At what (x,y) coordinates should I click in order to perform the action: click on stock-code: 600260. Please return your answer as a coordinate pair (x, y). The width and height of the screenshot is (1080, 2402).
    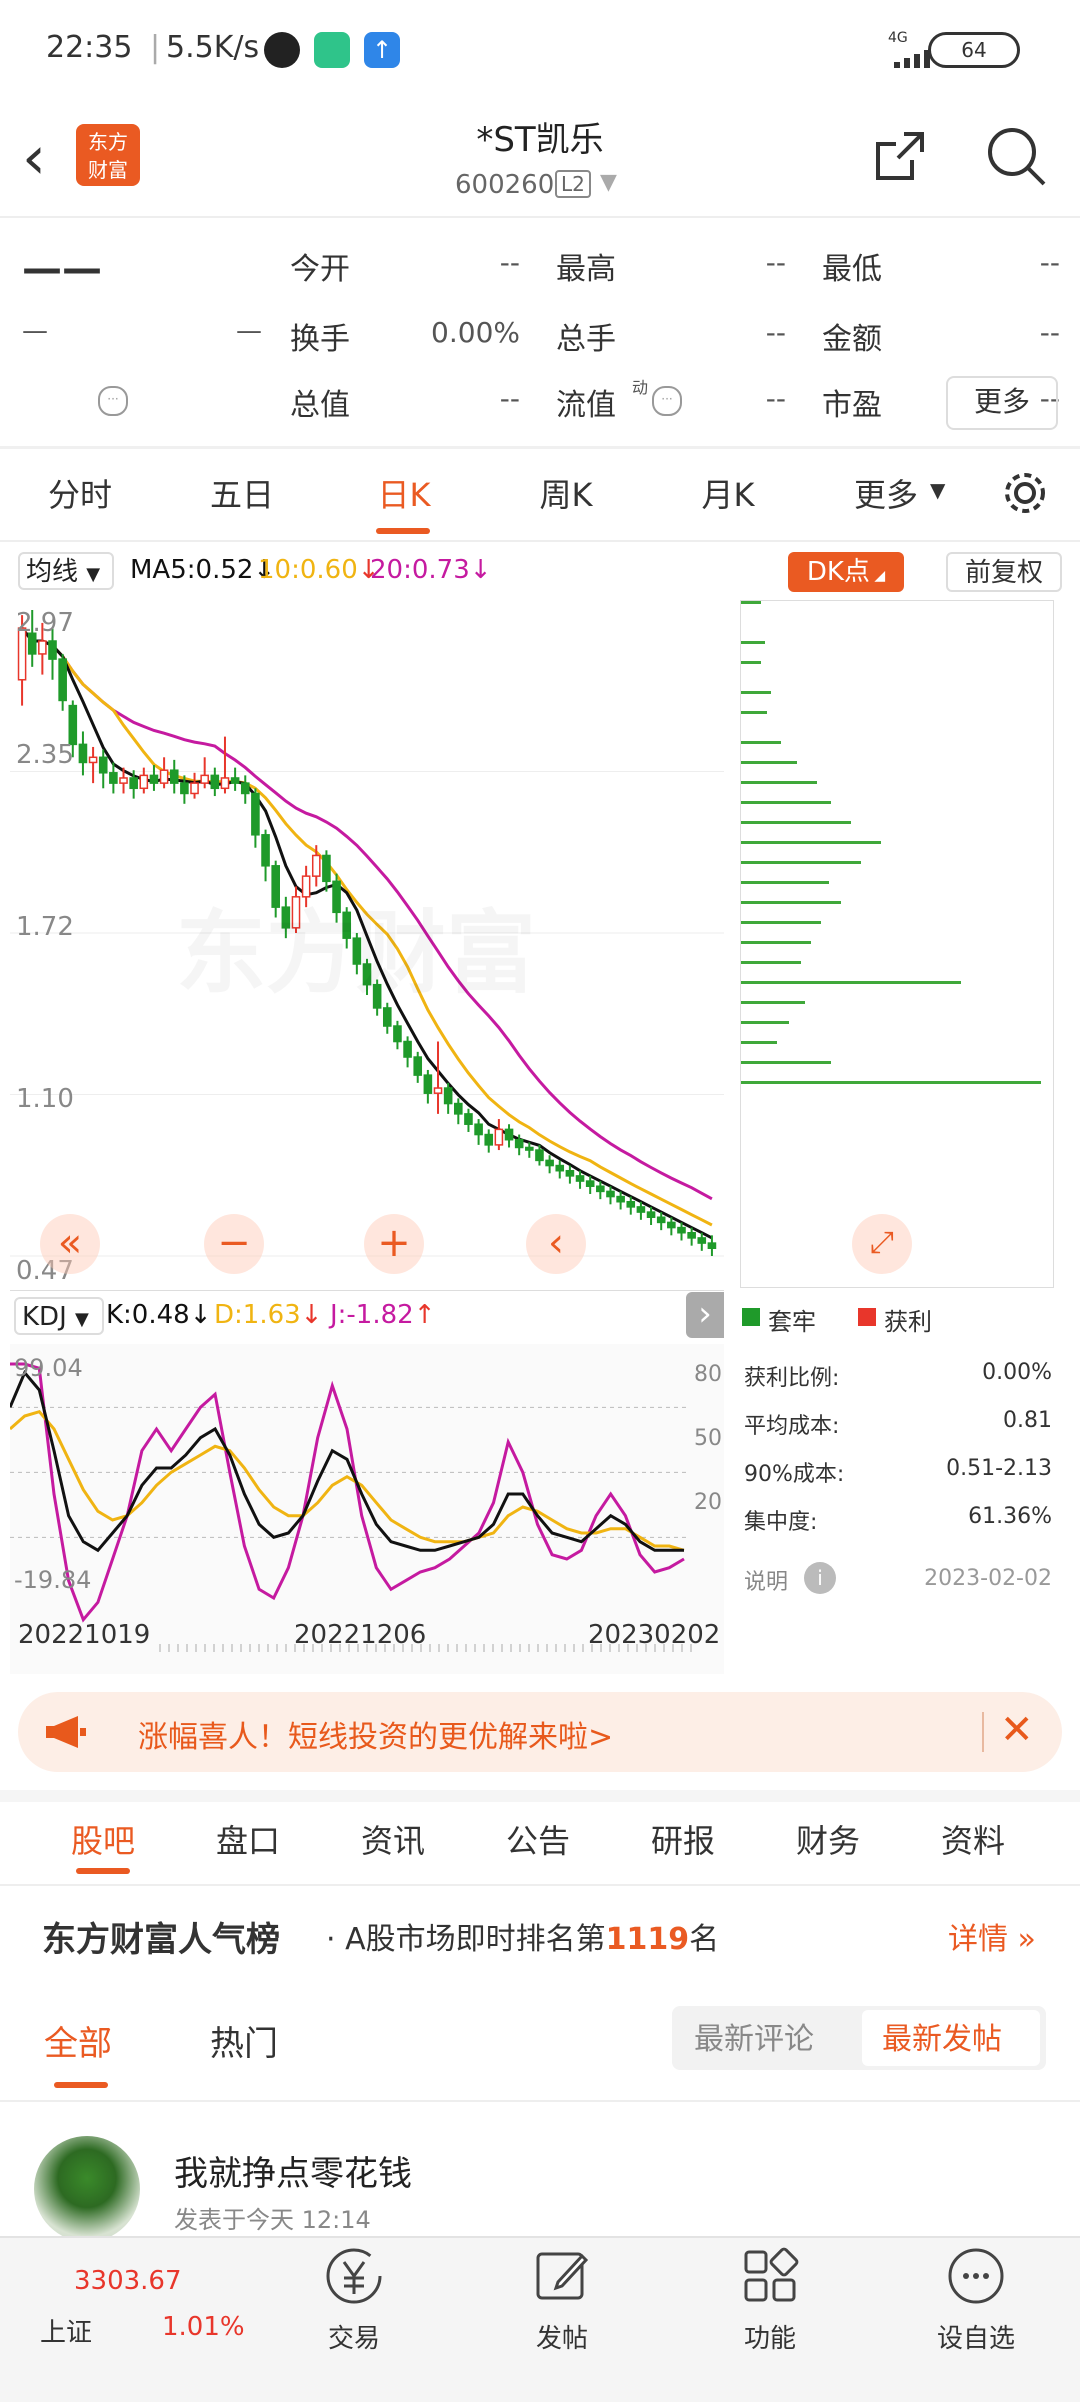
    Looking at the image, I should click on (505, 185).